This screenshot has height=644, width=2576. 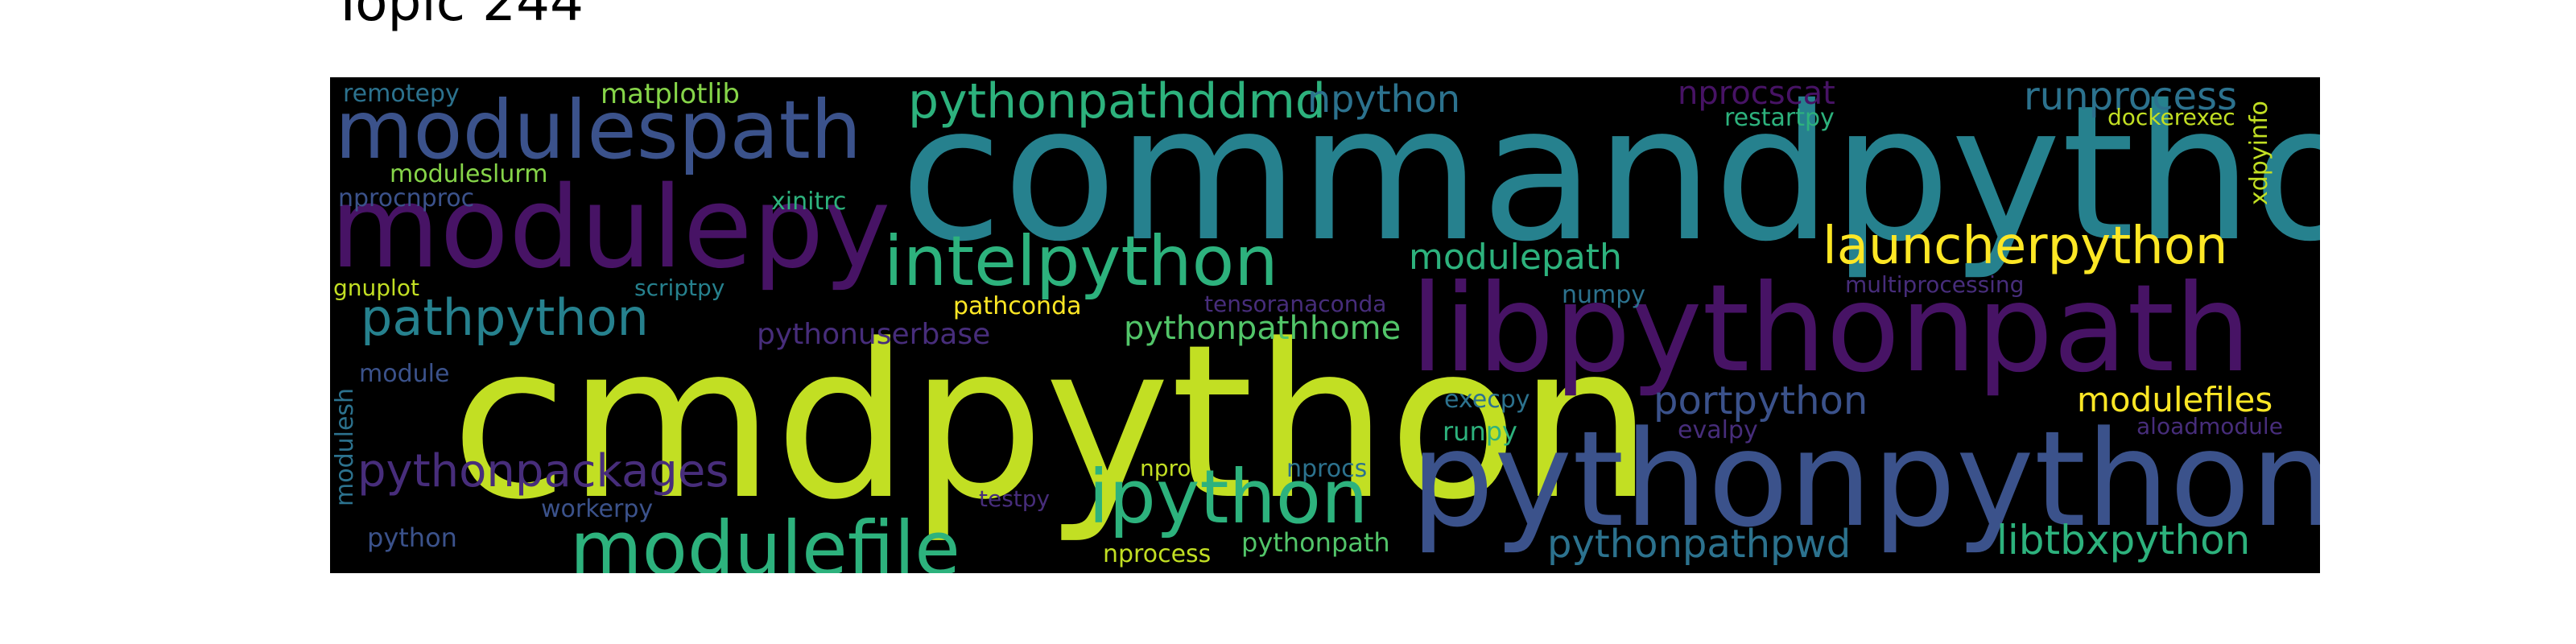 I want to click on cloud-word-modulepath: modulepath, so click(x=1515, y=257).